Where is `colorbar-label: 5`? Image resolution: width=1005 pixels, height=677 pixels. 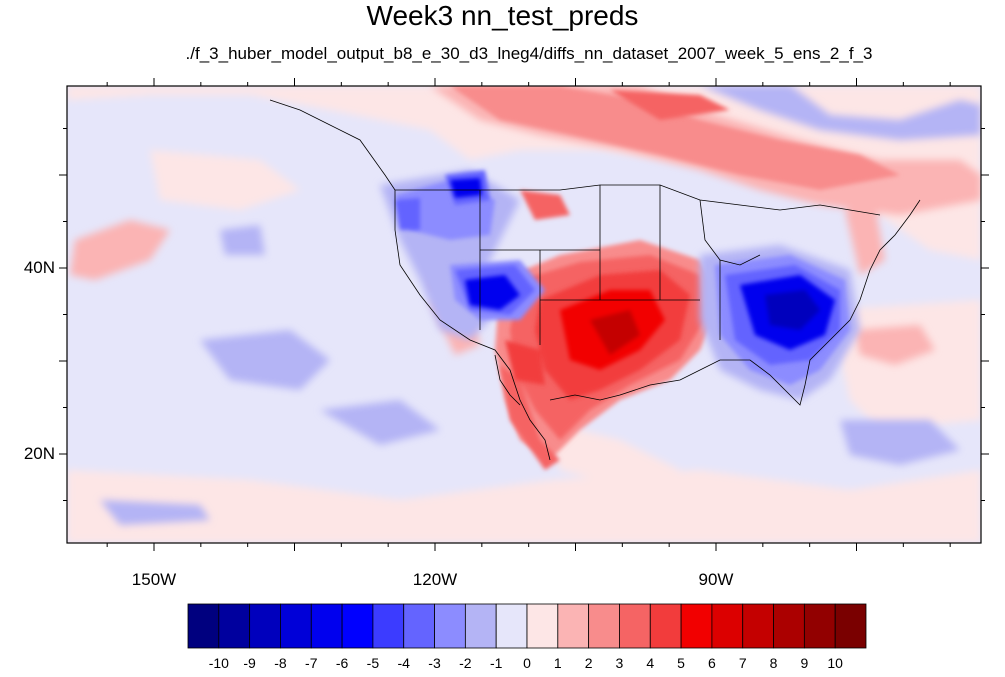
colorbar-label: 5 is located at coordinates (681, 663).